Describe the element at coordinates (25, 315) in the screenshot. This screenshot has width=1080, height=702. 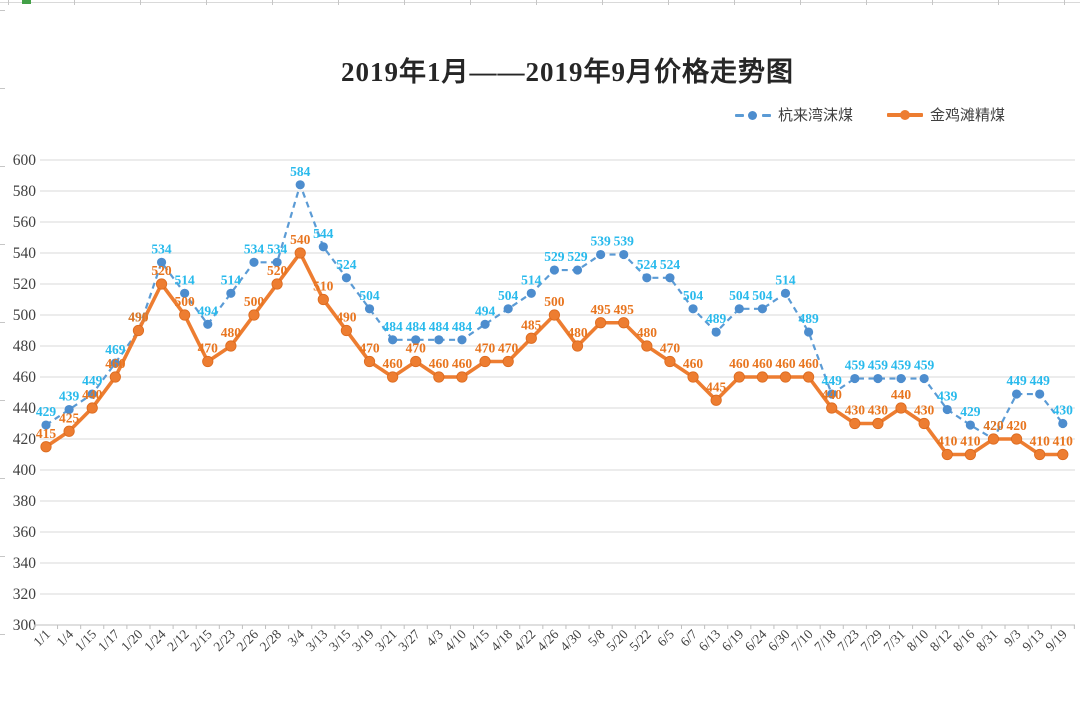
I see `y-axis-tick-label: 500` at that location.